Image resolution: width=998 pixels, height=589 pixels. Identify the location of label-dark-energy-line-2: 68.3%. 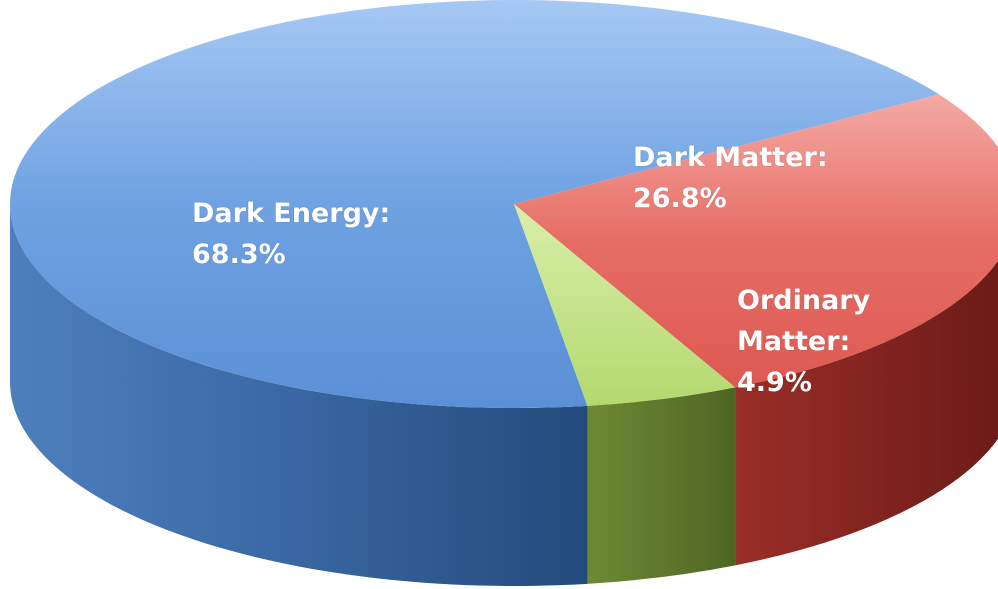
(239, 254).